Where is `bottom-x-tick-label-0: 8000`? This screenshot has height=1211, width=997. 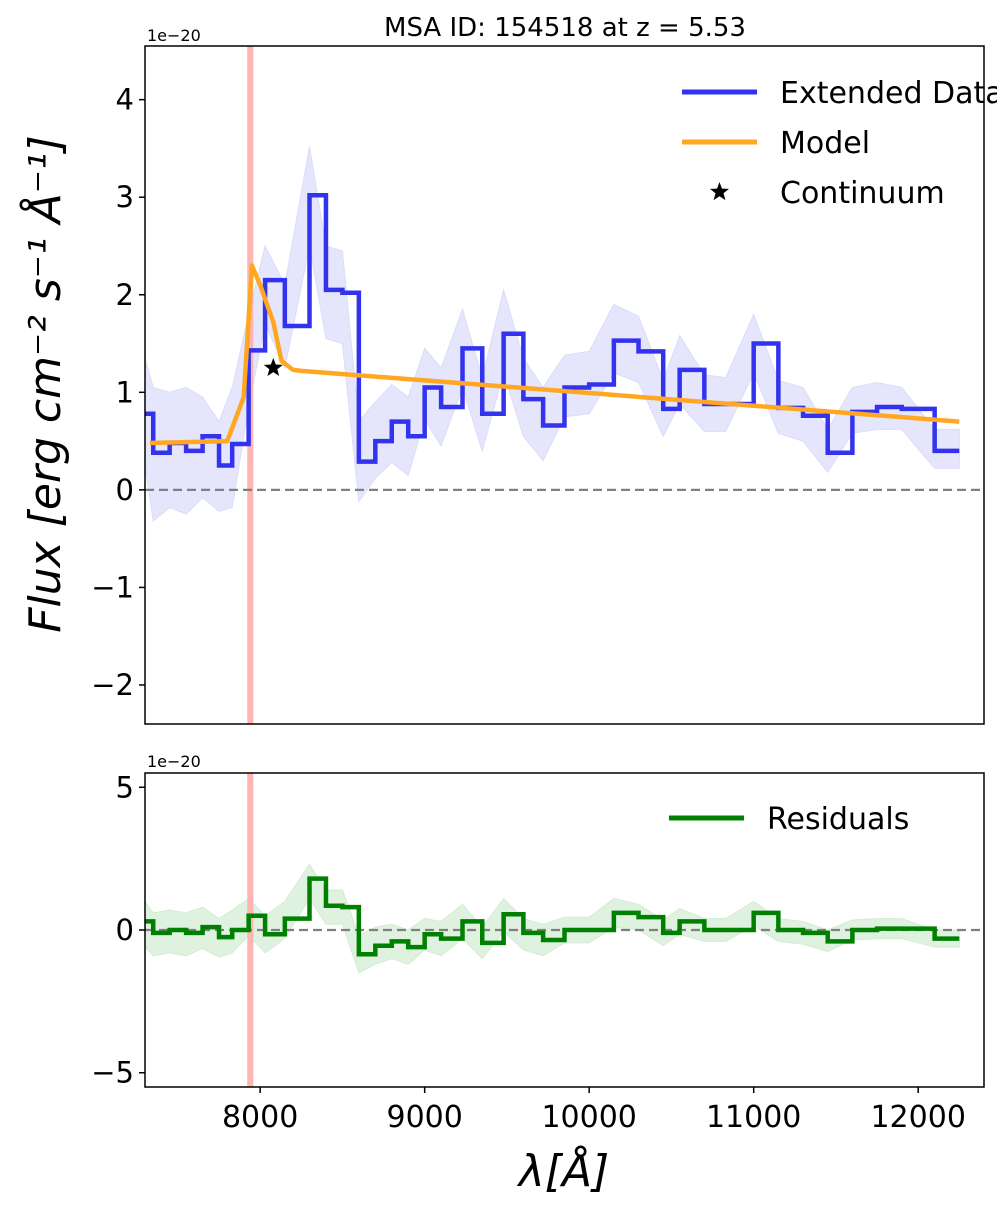
bottom-x-tick-label-0: 8000 is located at coordinates (260, 1117).